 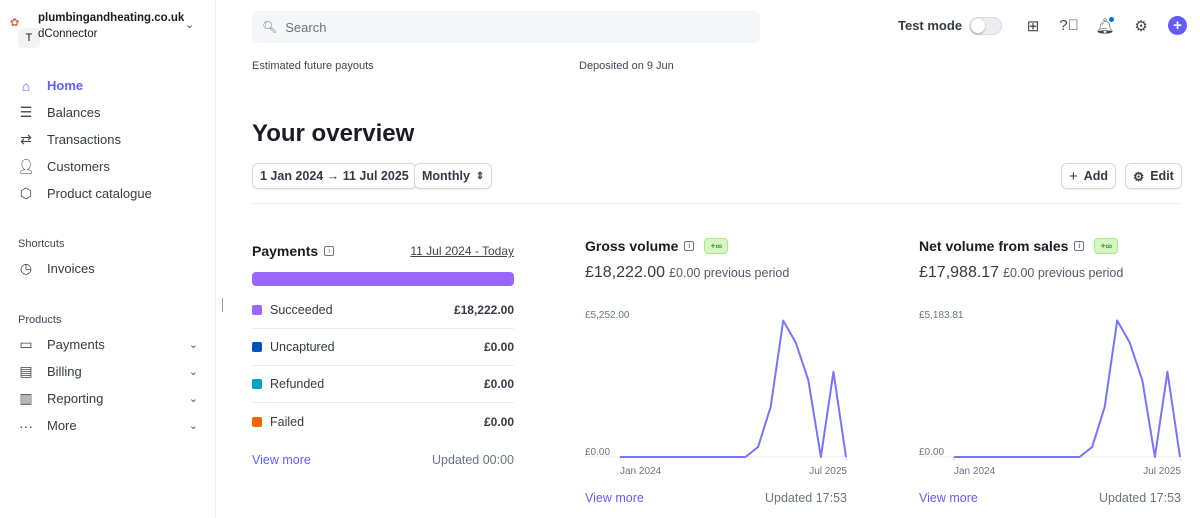 I want to click on shortcuts-nav: Shortcuts ◷ Invoices, so click(x=108, y=257).